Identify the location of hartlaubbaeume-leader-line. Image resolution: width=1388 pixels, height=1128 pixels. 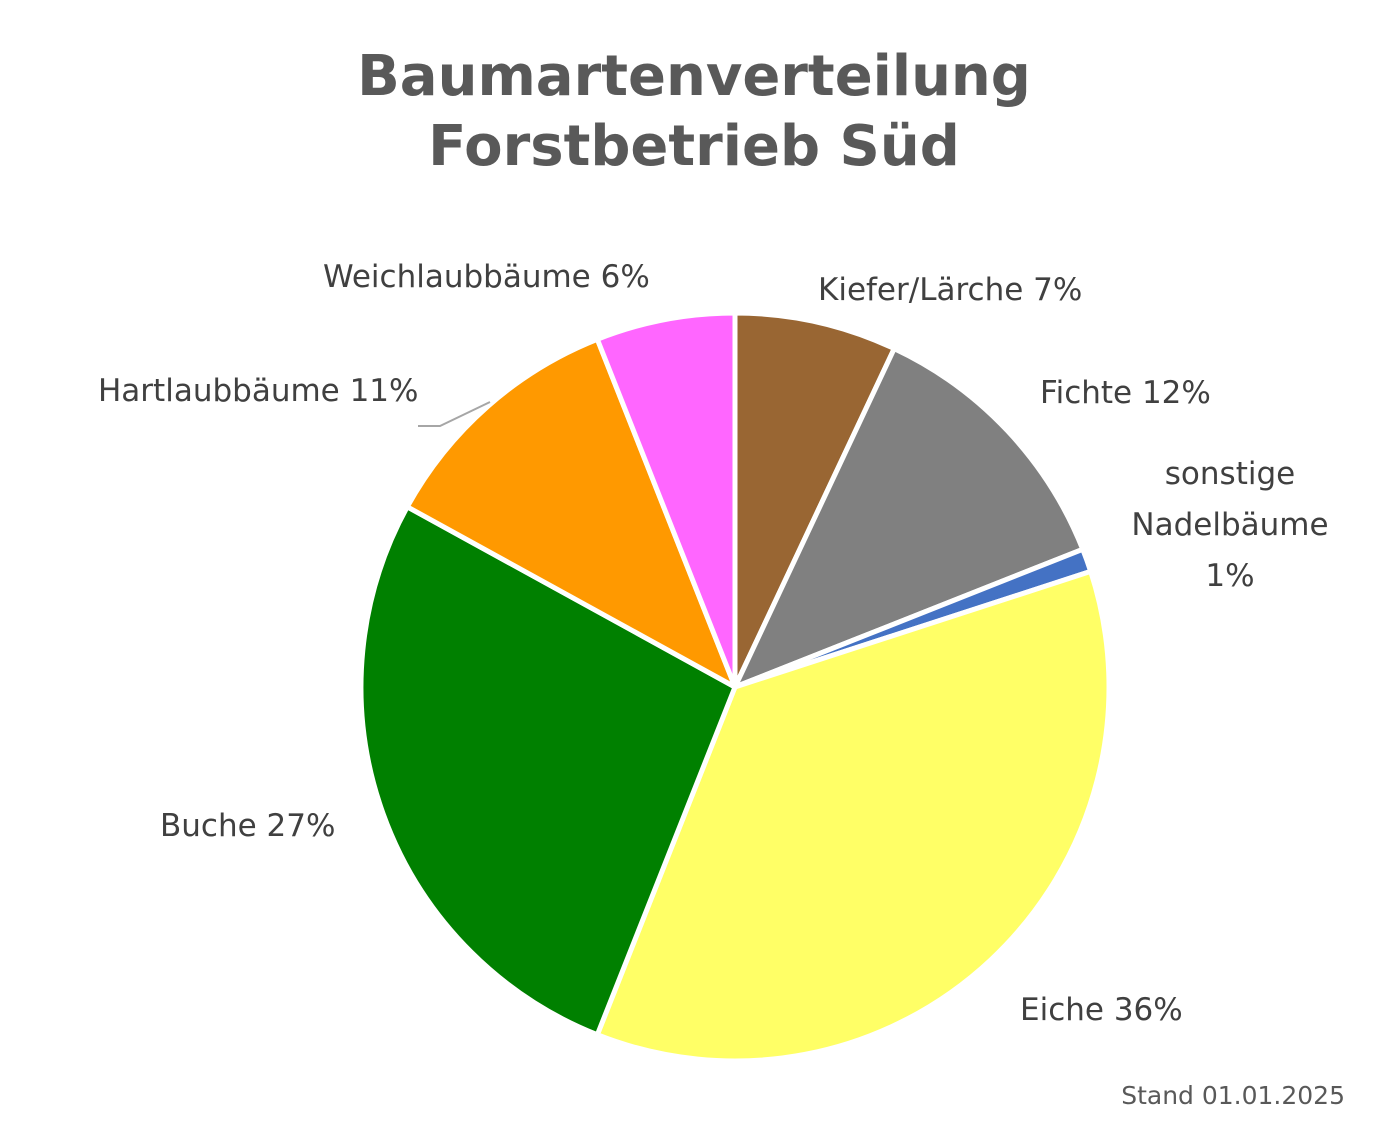
(454, 414).